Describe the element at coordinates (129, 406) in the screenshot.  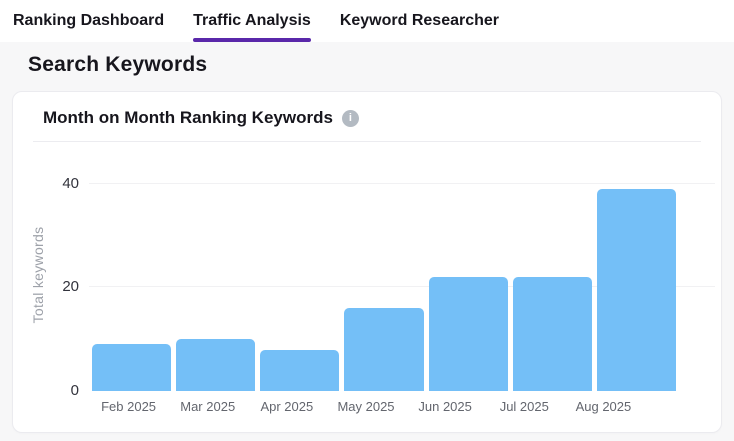
I see `x-label-feb-2025: Feb 2025` at that location.